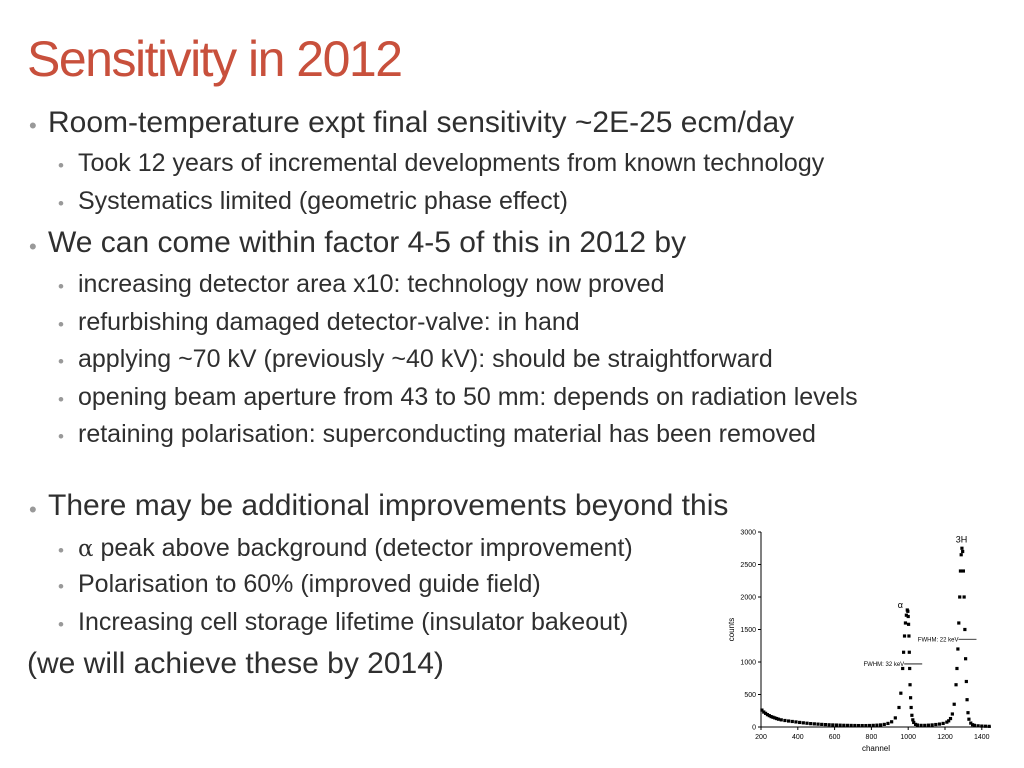  Describe the element at coordinates (908, 737) in the screenshot. I see `x-tick-label: 1000` at that location.